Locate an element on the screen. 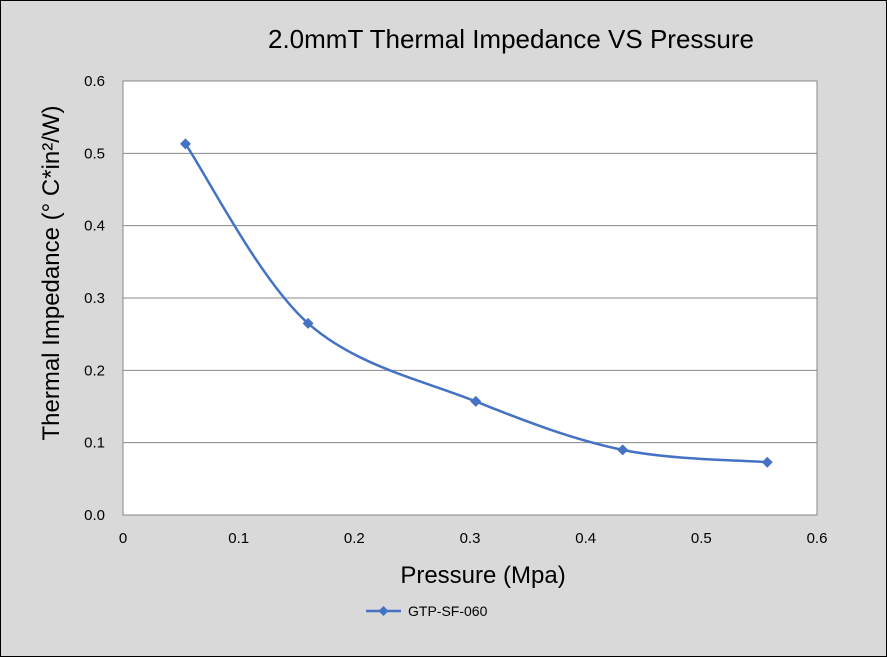  legend-label: GTP-SF-060 is located at coordinates (448, 611).